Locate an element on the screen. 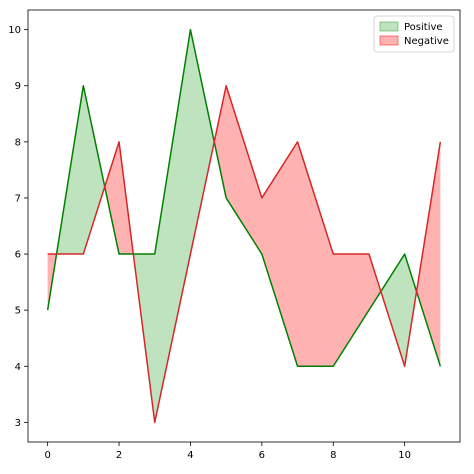 The image size is (474, 474). x-tick-label: 4 is located at coordinates (190, 455).